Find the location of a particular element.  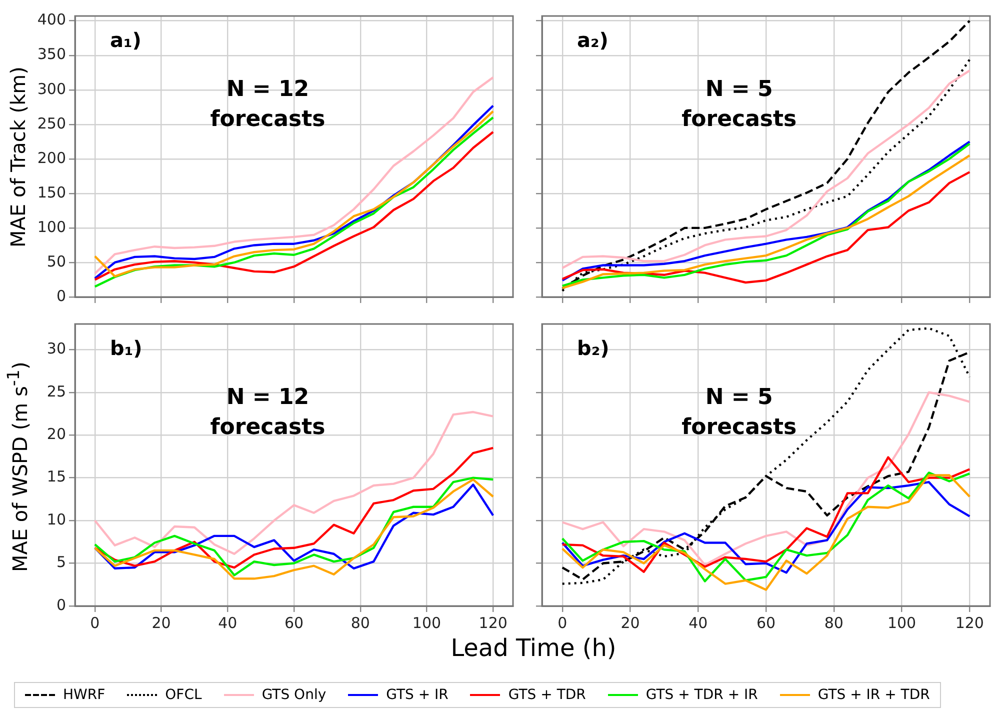

y-tick-label: 250 is located at coordinates (51, 123).